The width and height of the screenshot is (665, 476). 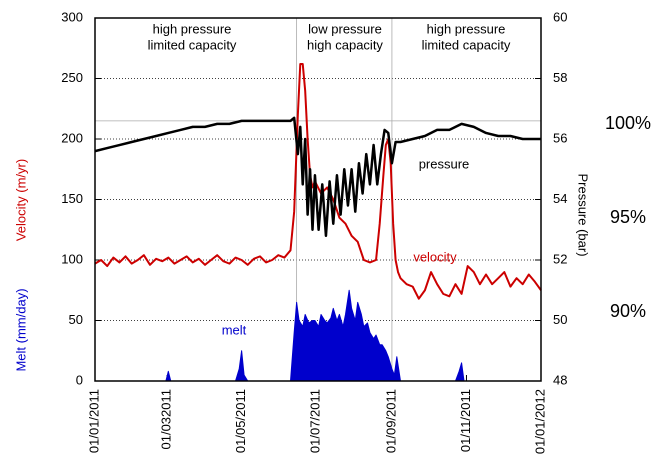 I want to click on y-tick-label: 50, so click(x=76, y=319).